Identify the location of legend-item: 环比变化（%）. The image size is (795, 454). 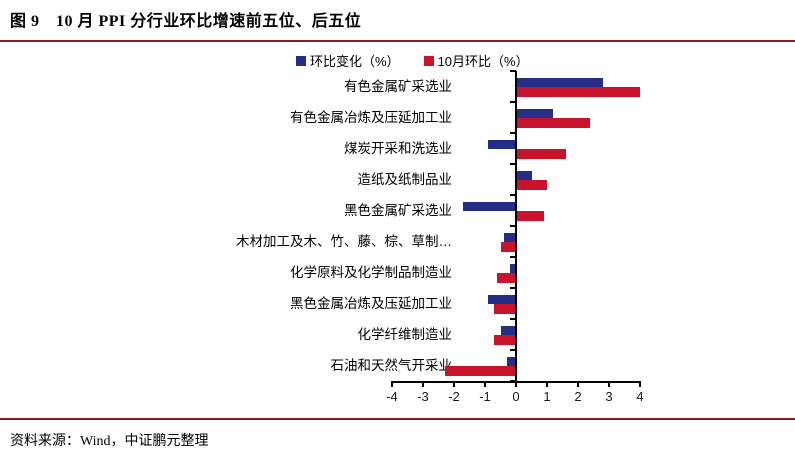
(348, 60).